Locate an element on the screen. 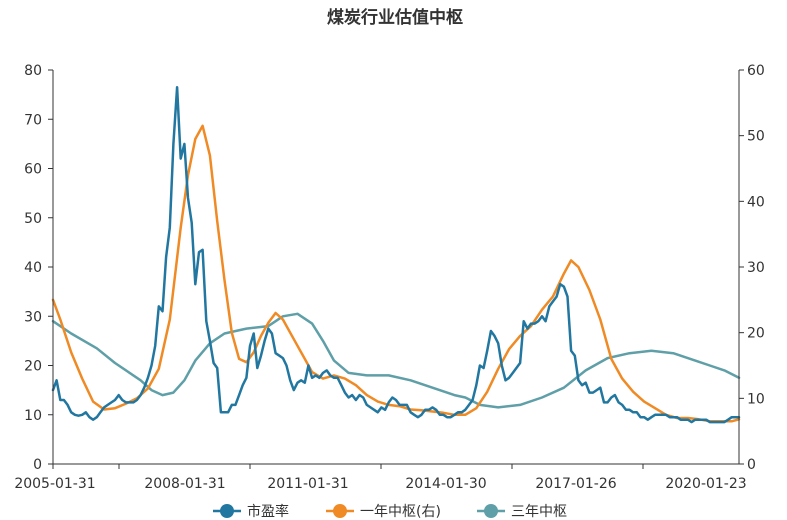 This screenshot has height=520, width=787. y-right-tick-label: 60 is located at coordinates (756, 71).